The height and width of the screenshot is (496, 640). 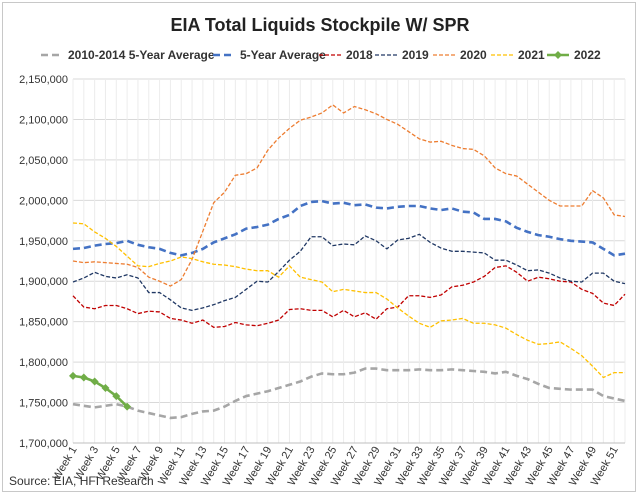 What do you see at coordinates (415, 55) in the screenshot?
I see `legend-label: 2019` at bounding box center [415, 55].